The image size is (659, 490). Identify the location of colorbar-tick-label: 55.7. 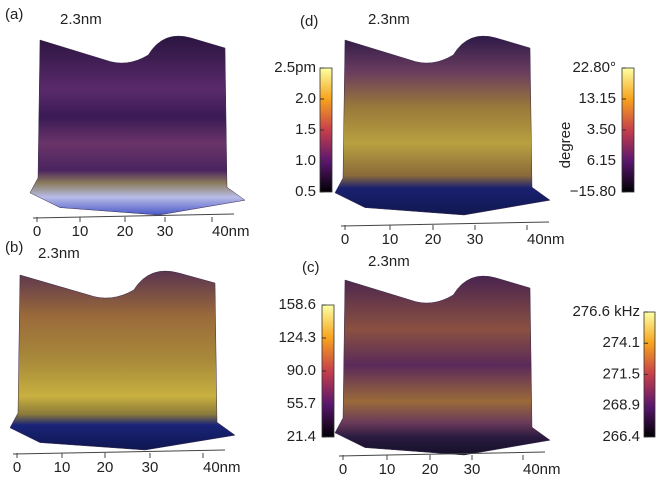
(301, 403).